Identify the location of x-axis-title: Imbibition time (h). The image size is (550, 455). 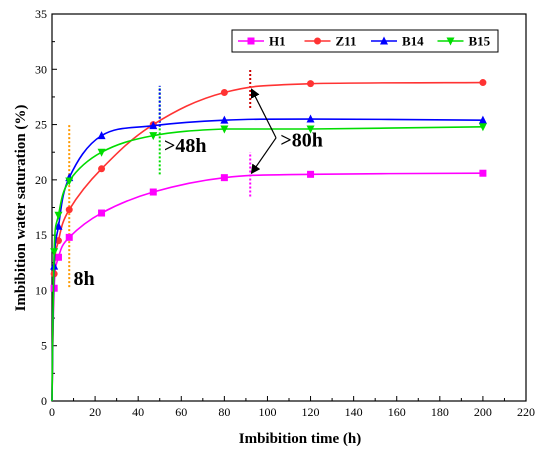
(300, 439).